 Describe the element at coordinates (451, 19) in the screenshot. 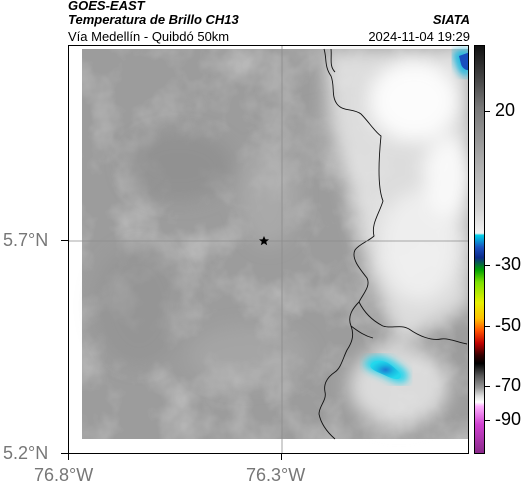

I see `credit-label: SIATA` at that location.